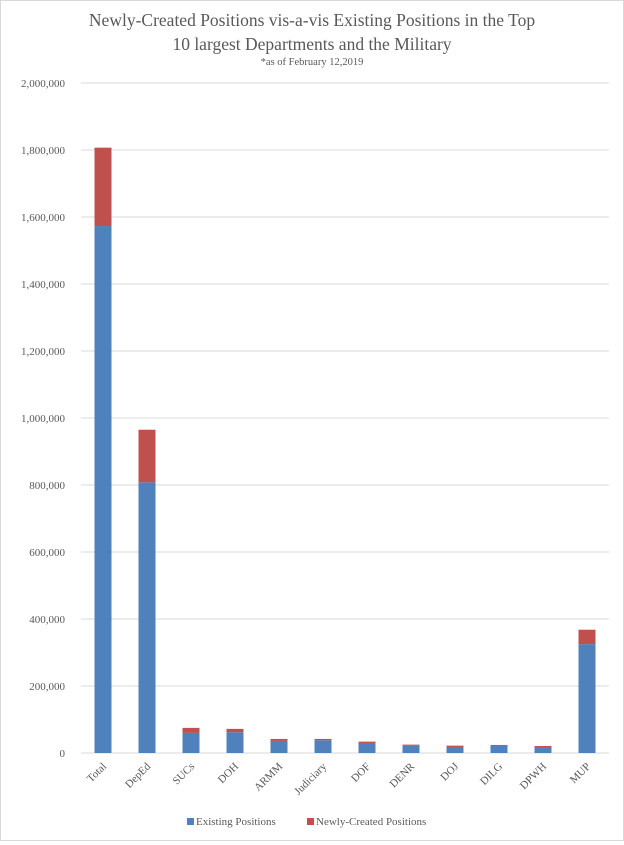 Image resolution: width=624 pixels, height=845 pixels. I want to click on y-tick-label: 200,000, so click(47, 687).